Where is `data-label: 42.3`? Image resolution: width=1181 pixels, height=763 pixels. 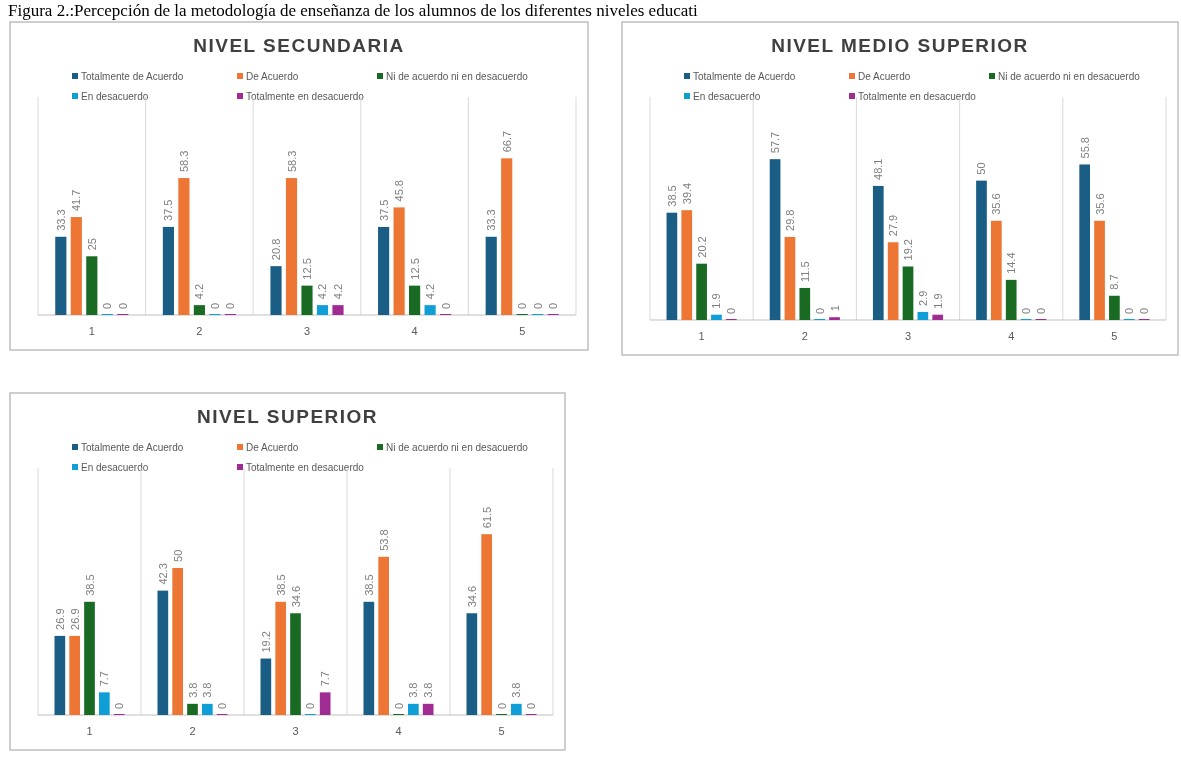 data-label: 42.3 is located at coordinates (162, 574).